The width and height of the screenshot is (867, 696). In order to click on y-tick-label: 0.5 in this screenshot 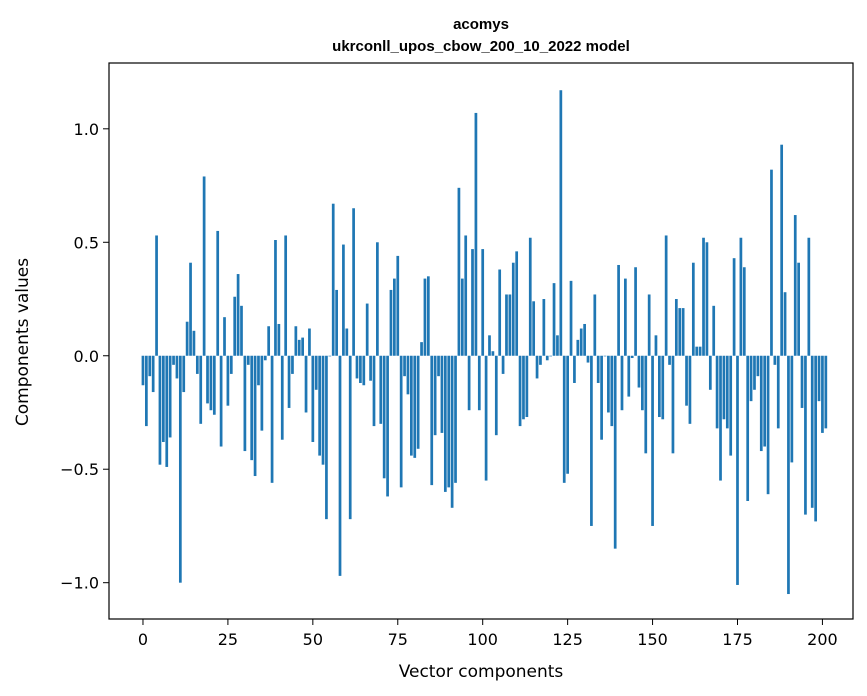, I will do `click(86, 242)`.